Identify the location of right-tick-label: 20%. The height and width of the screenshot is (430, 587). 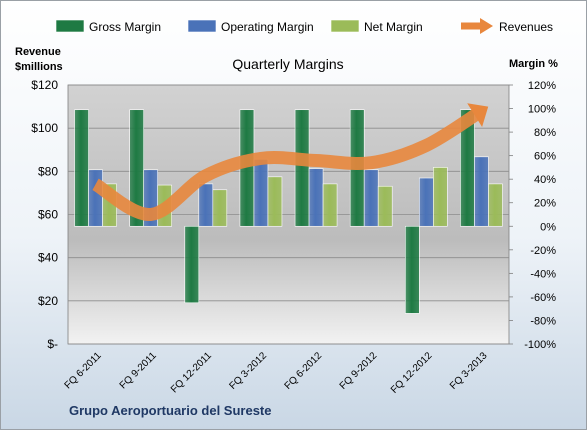
(545, 204).